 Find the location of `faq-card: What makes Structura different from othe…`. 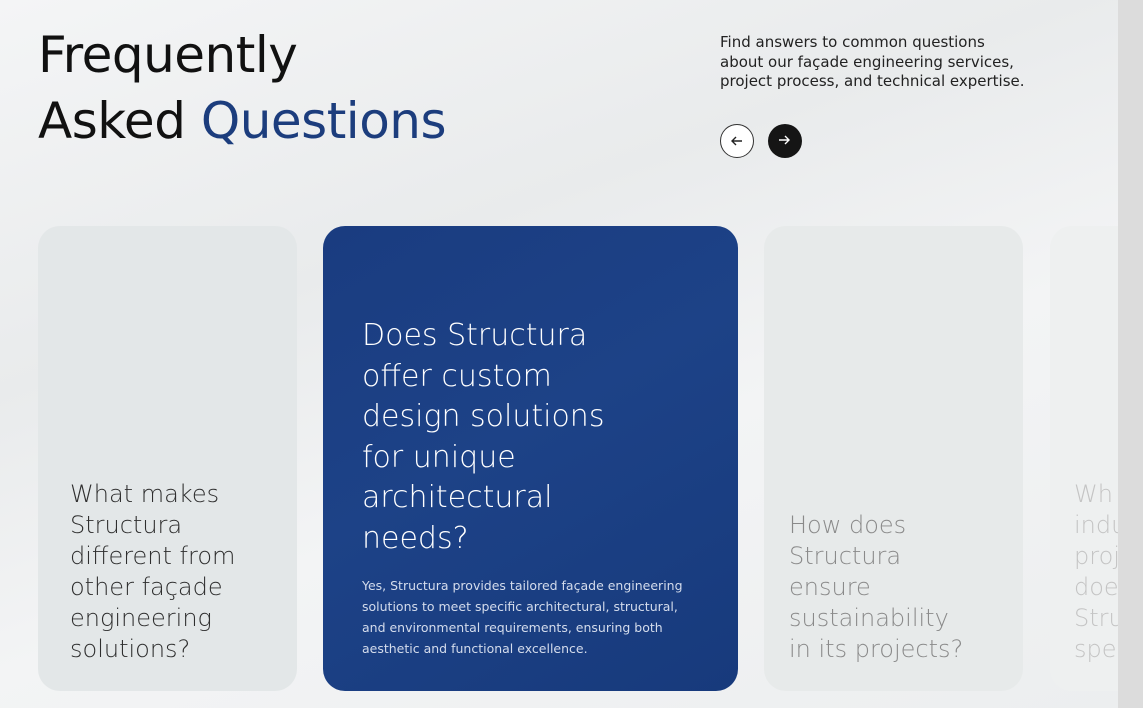

faq-card: What makes Structura different from othe… is located at coordinates (167, 458).